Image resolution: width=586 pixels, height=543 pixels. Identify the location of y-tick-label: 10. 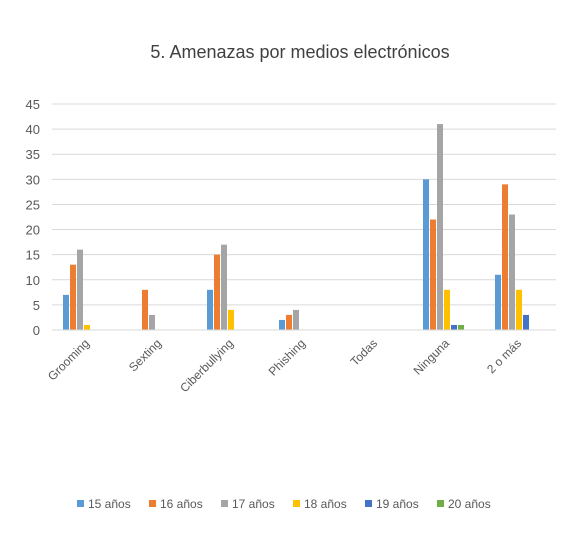
(33, 280).